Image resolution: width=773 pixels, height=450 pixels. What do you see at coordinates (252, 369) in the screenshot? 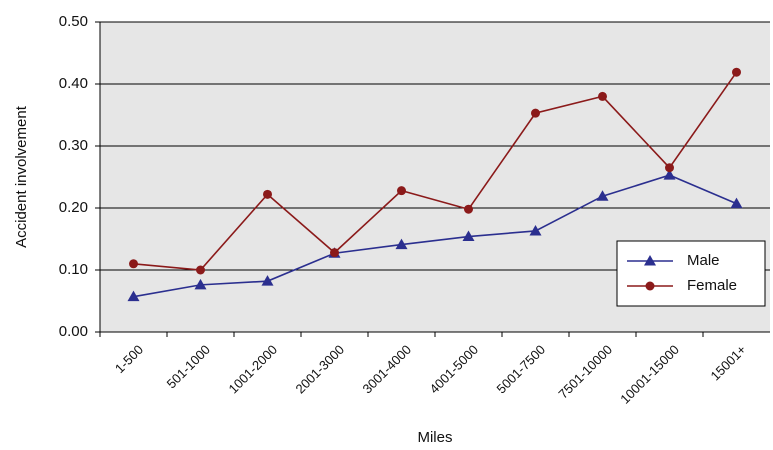
I see `x-tick-label: 1001-2000` at bounding box center [252, 369].